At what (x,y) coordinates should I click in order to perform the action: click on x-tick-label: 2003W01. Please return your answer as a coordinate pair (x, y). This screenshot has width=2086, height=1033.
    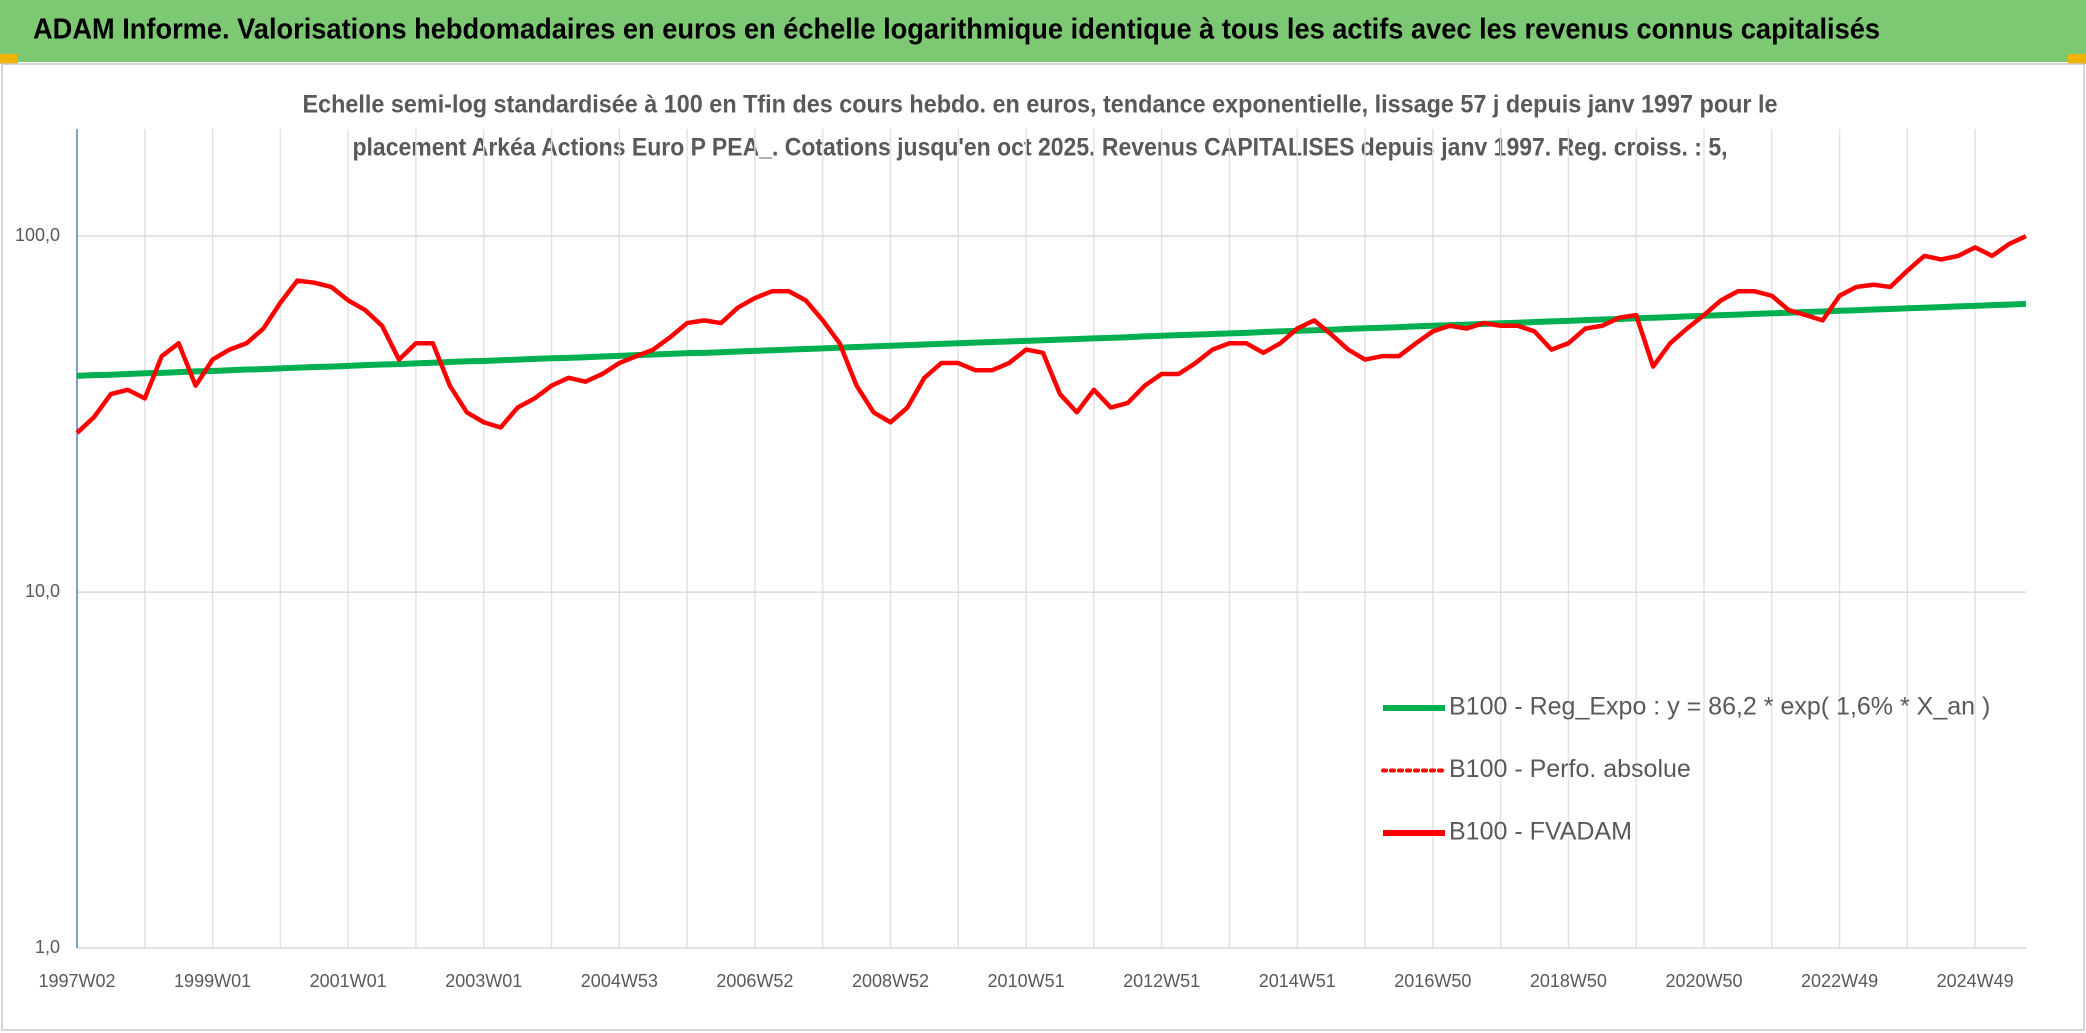
    Looking at the image, I should click on (483, 981).